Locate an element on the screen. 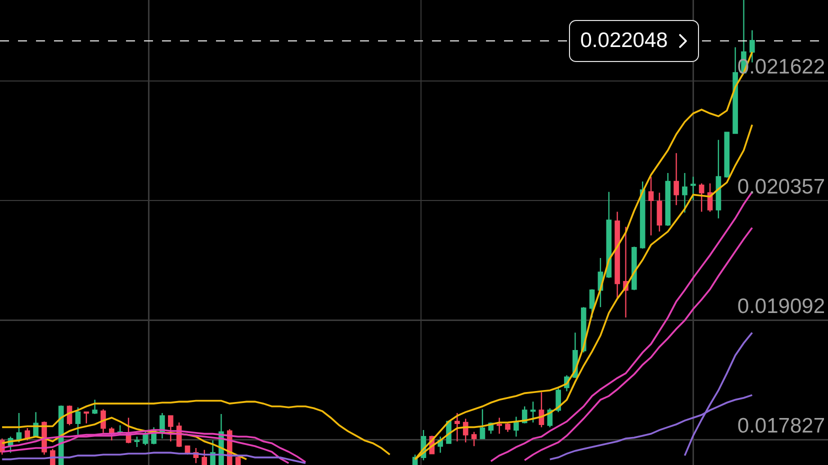 This screenshot has height=465, width=828. y-tick-label: 0.017827 is located at coordinates (781, 426).